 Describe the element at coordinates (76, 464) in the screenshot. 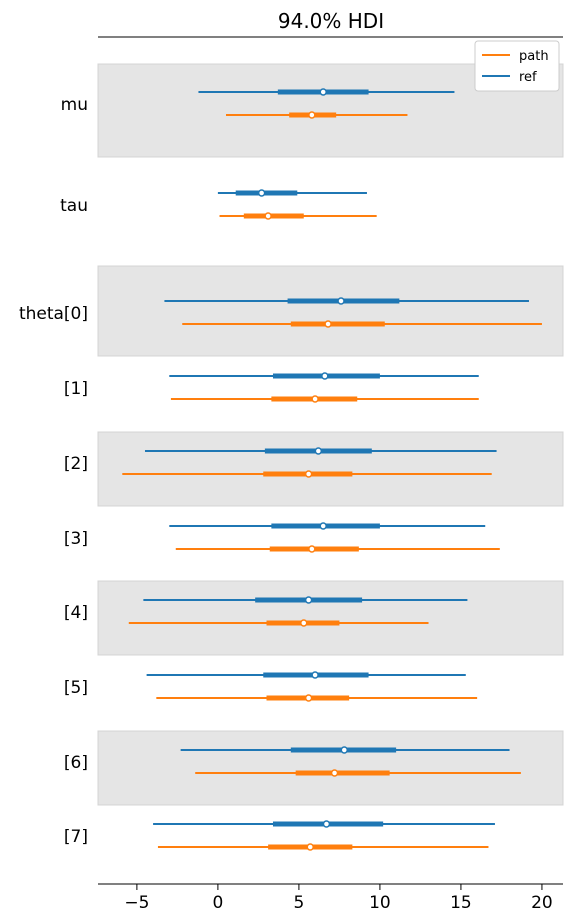

I see `row-label: [2]` at that location.